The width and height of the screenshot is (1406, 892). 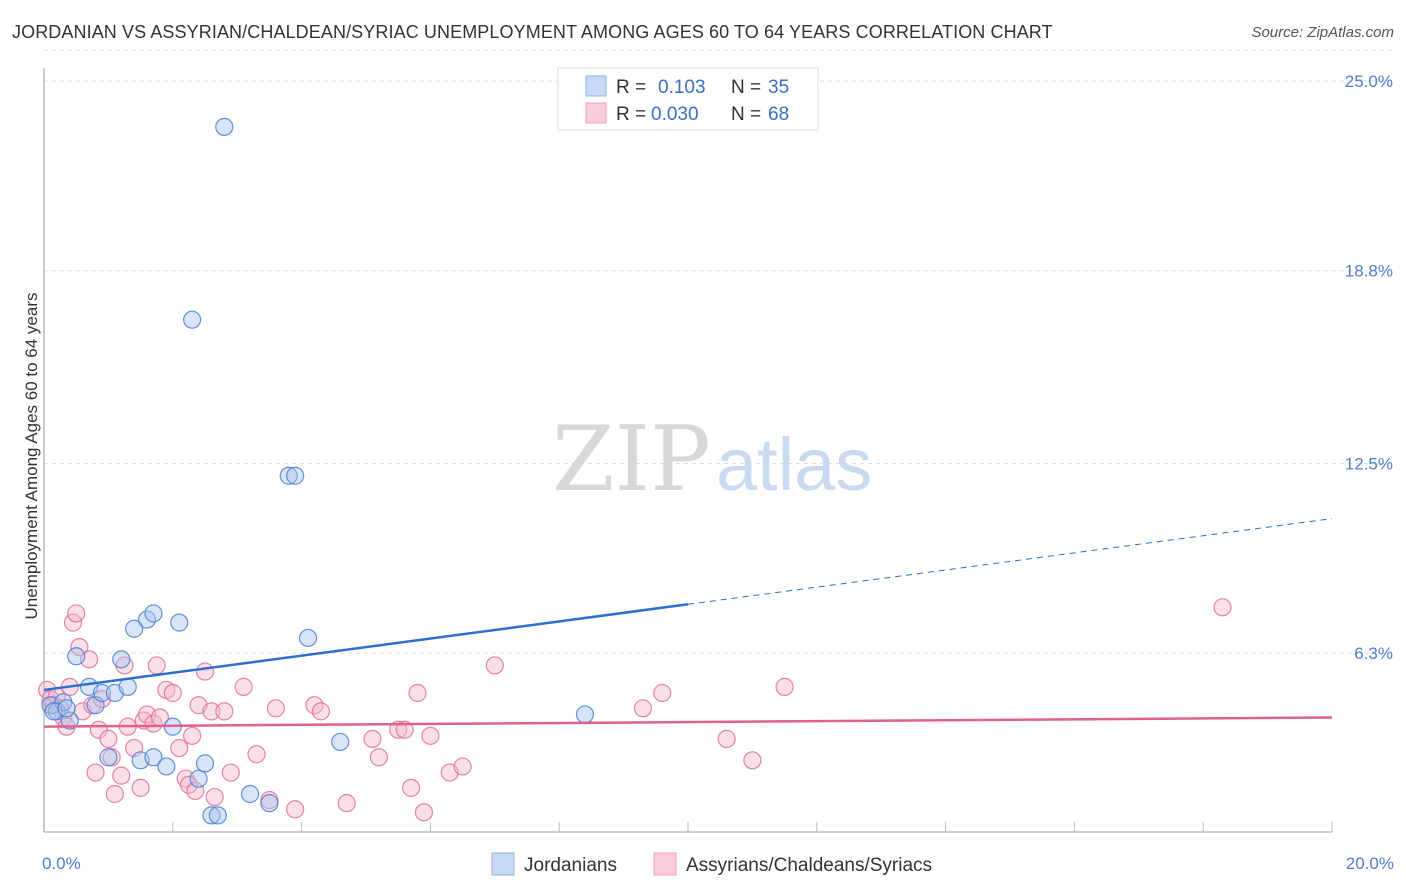 I want to click on legend-r-value-2: 0.030, so click(x=675, y=114).